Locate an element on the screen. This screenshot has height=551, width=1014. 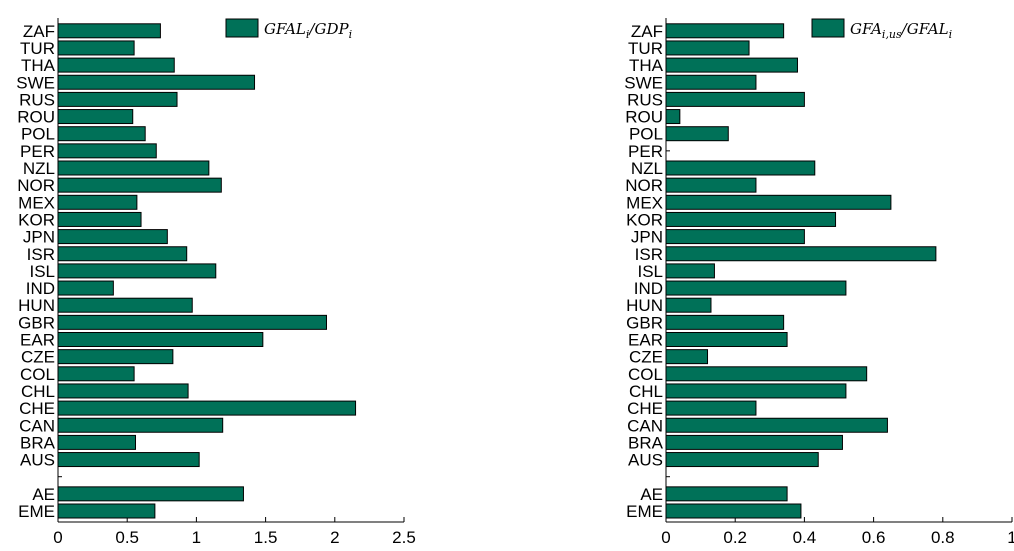
category-label: TUR is located at coordinates (37, 48).